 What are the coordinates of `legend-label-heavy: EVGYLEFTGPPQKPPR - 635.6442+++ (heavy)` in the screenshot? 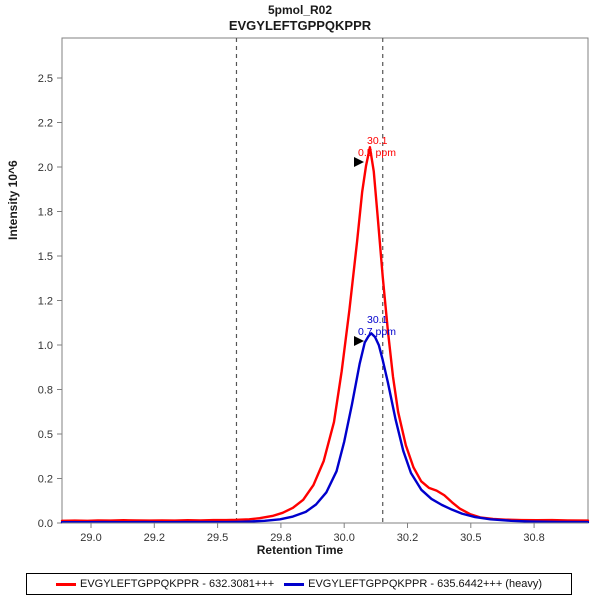 It's located at (425, 584).